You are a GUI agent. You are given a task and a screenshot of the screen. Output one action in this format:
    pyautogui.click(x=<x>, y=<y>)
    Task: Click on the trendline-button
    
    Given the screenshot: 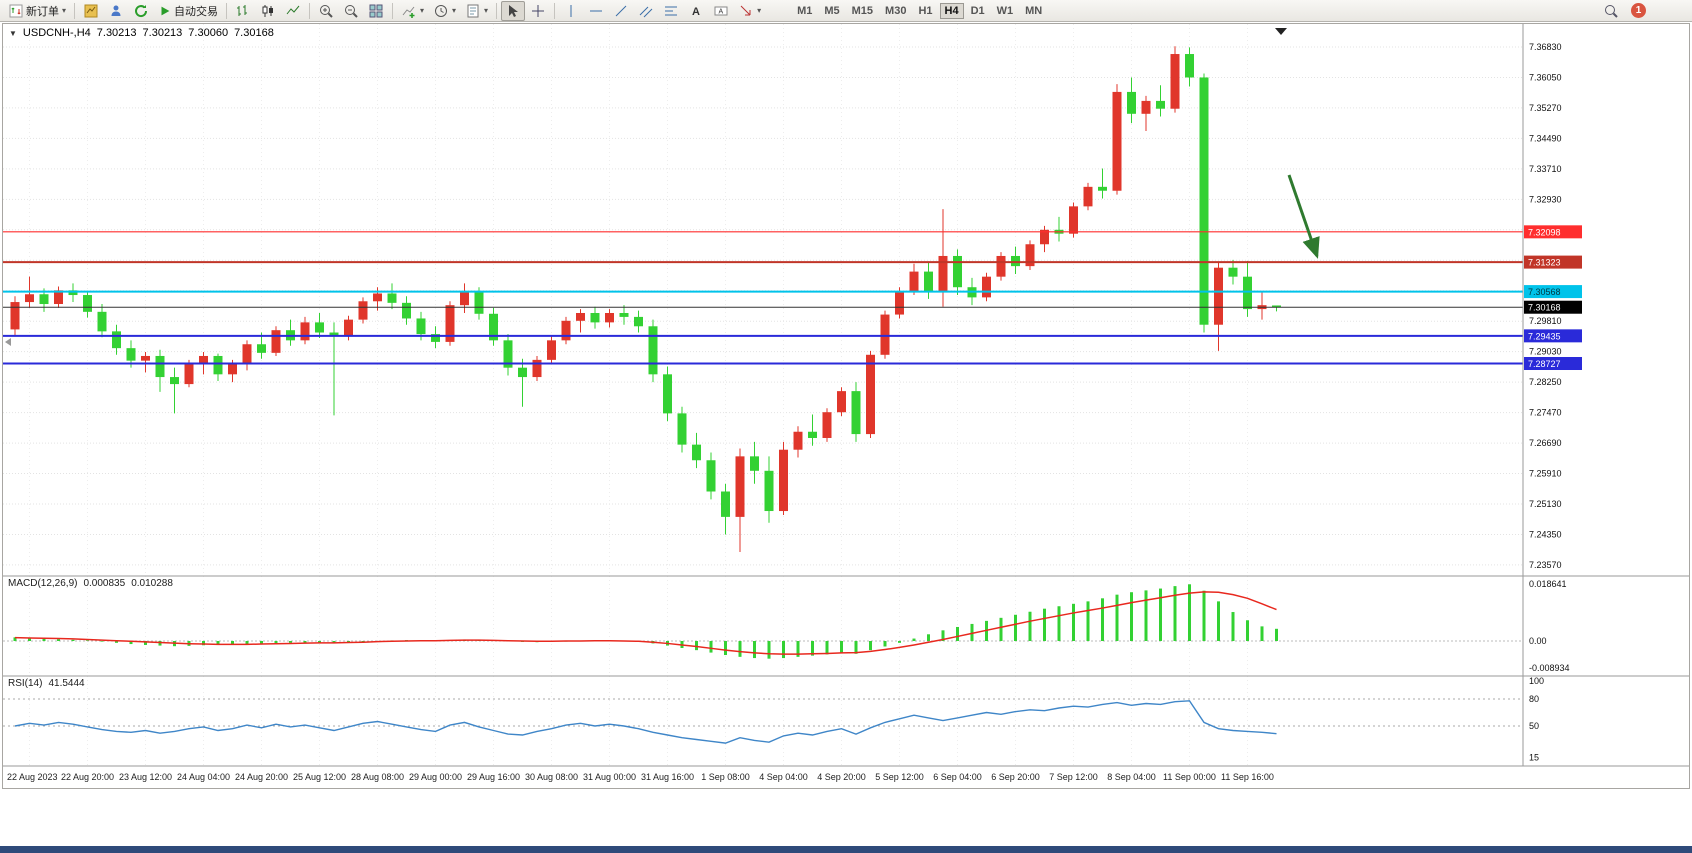 What is the action you would take?
    pyautogui.click(x=621, y=11)
    